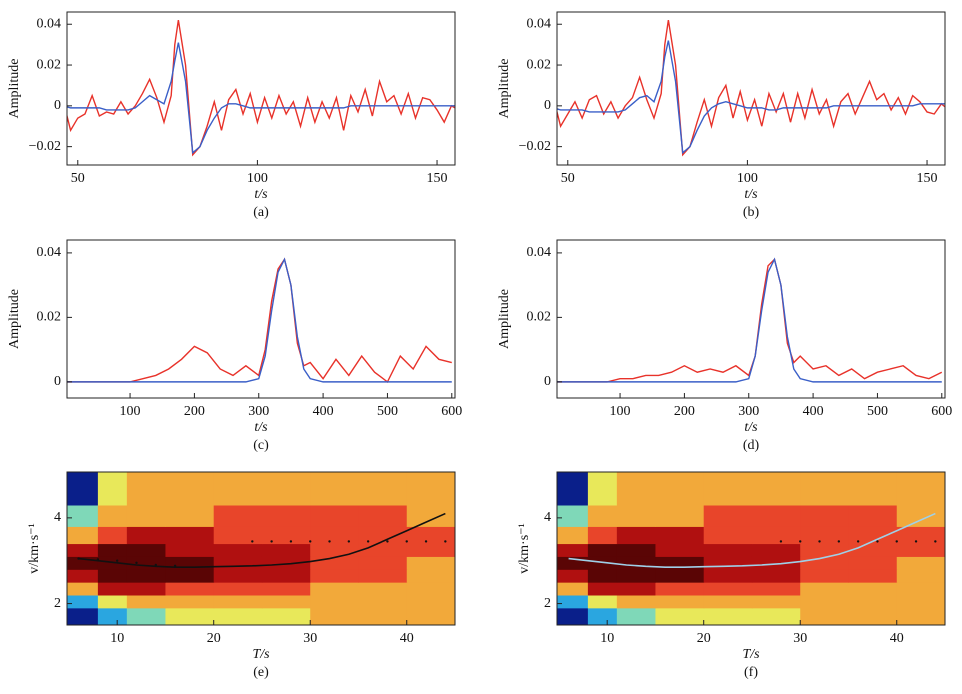  I want to click on y-tick-label: 0.02, so click(49, 317).